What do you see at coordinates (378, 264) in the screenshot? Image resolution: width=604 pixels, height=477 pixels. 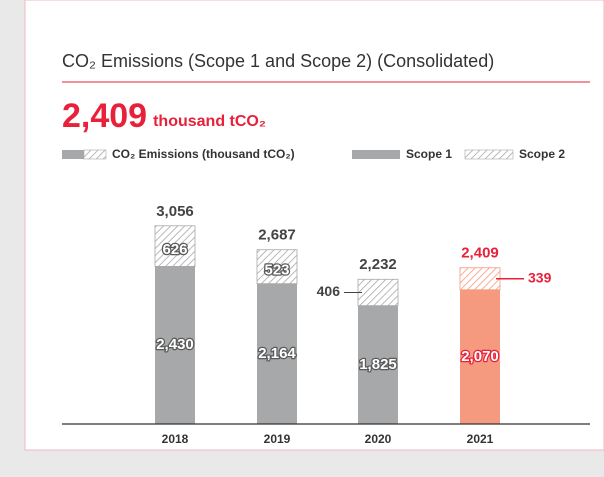 I see `total-label: 2,232` at bounding box center [378, 264].